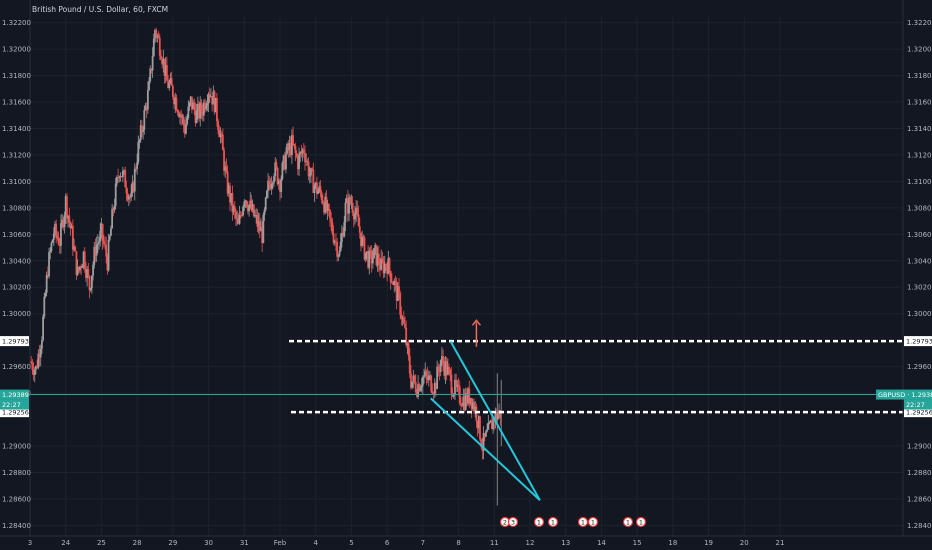 The image size is (932, 550). What do you see at coordinates (172, 543) in the screenshot?
I see `time-tick-label: 29` at bounding box center [172, 543].